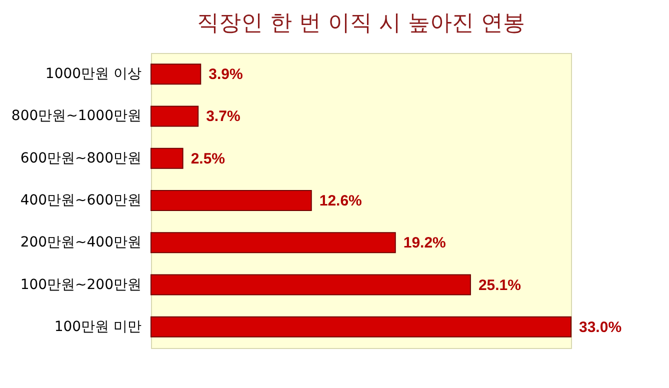 This screenshot has width=669, height=388. Describe the element at coordinates (225, 75) in the screenshot. I see `data-label: 3.9%` at that location.